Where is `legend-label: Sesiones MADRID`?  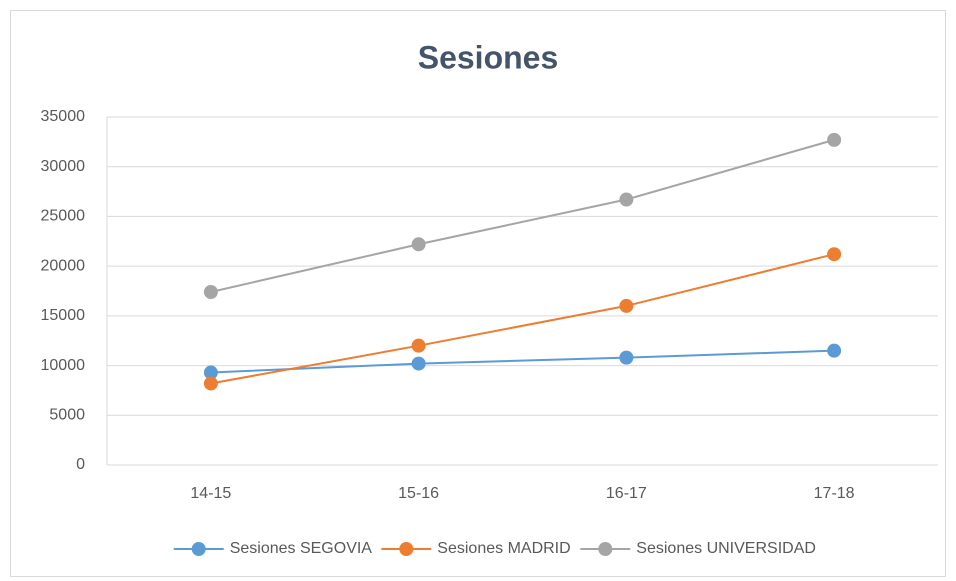
legend-label: Sesiones MADRID is located at coordinates (503, 548).